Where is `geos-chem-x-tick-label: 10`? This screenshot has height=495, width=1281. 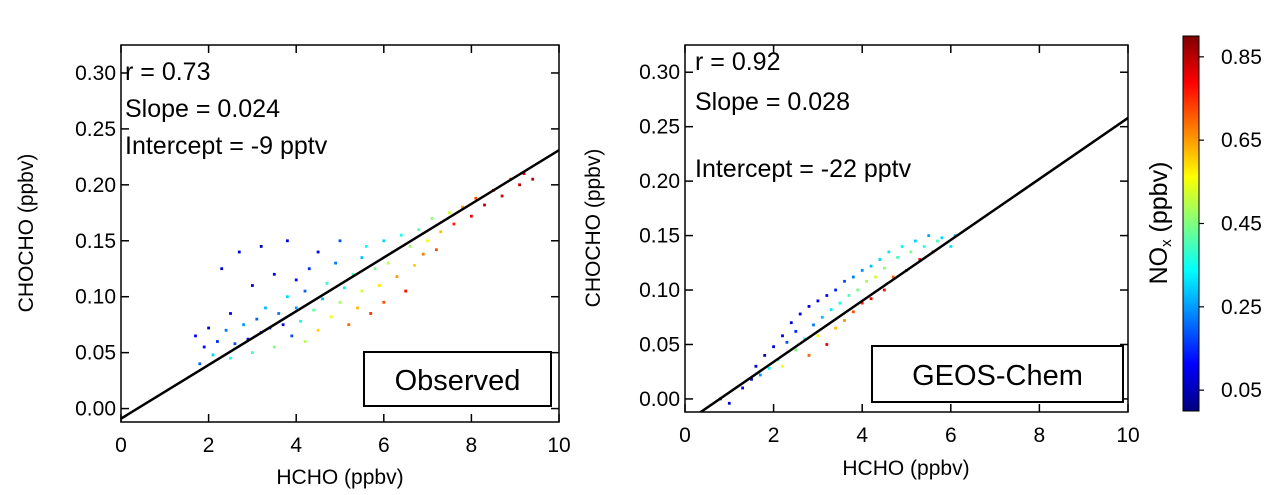
geos-chem-x-tick-label: 10 is located at coordinates (1127, 435).